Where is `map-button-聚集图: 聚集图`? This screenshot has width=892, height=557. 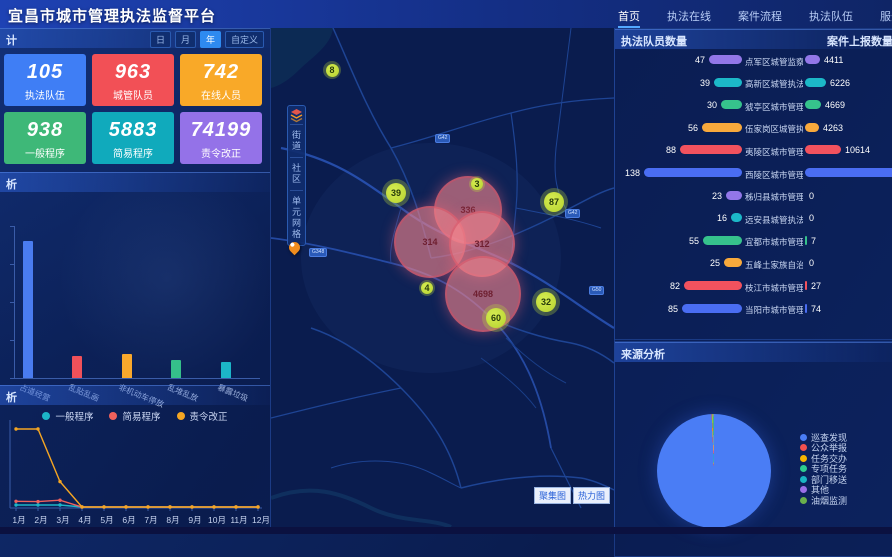 map-button-聚集图: 聚集图 is located at coordinates (553, 495).